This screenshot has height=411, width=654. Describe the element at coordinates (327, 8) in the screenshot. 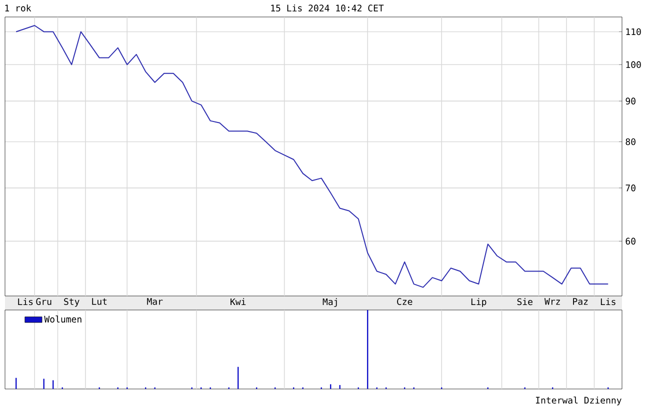

I see `chart-subtitle: 15 Lis 2024 10:42 CET` at that location.